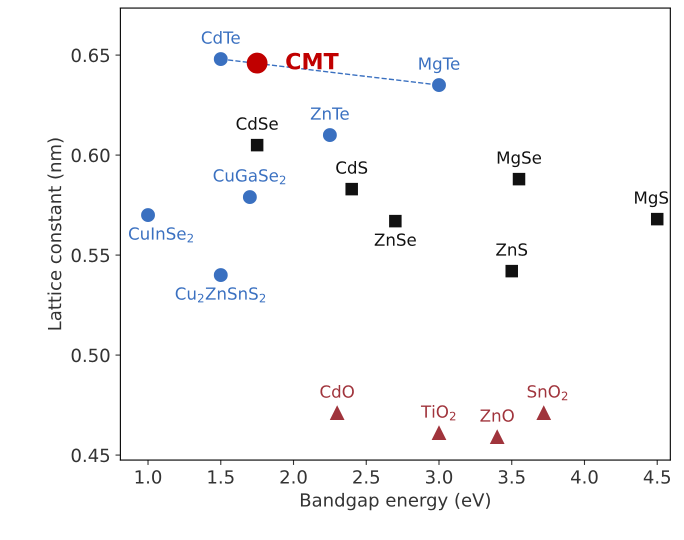 The width and height of the screenshot is (684, 540). I want to click on x-tick-label: 1.5, so click(221, 477).